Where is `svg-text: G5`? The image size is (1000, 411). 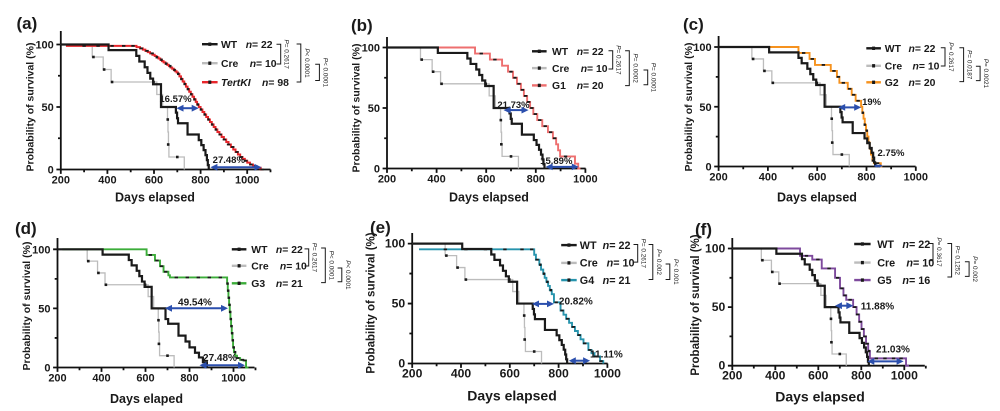
svg-text: G5 is located at coordinates (884, 281).